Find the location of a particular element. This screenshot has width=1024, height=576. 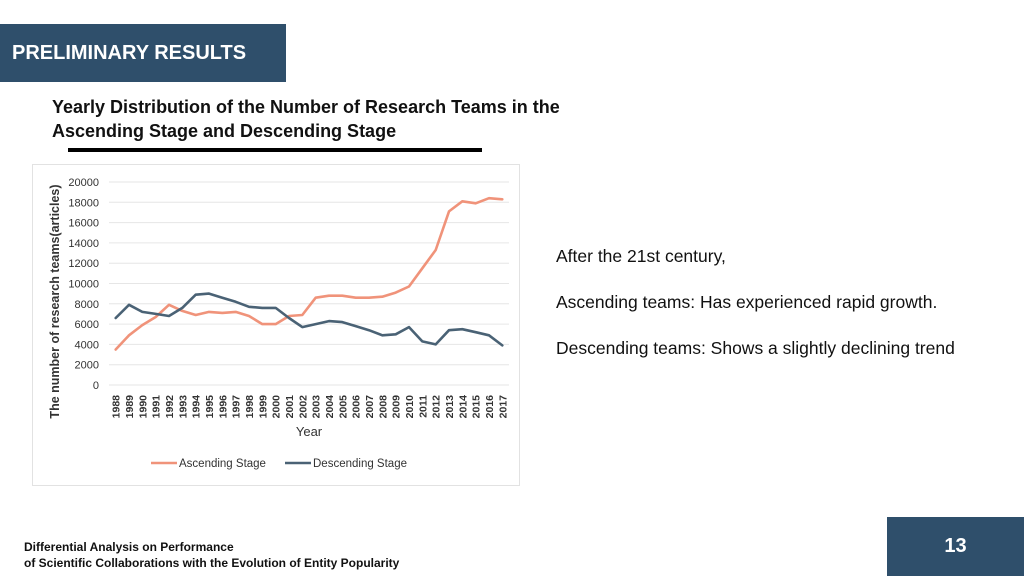

y-axis-title: The number of research teams(articles) is located at coordinates (55, 301).